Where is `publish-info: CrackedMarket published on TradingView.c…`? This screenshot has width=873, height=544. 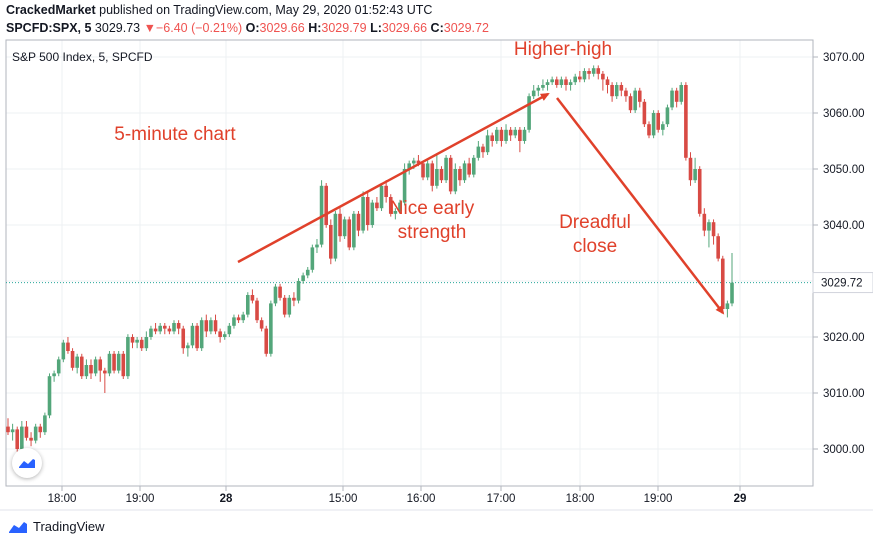 publish-info: CrackedMarket published on TradingView.c… is located at coordinates (219, 10).